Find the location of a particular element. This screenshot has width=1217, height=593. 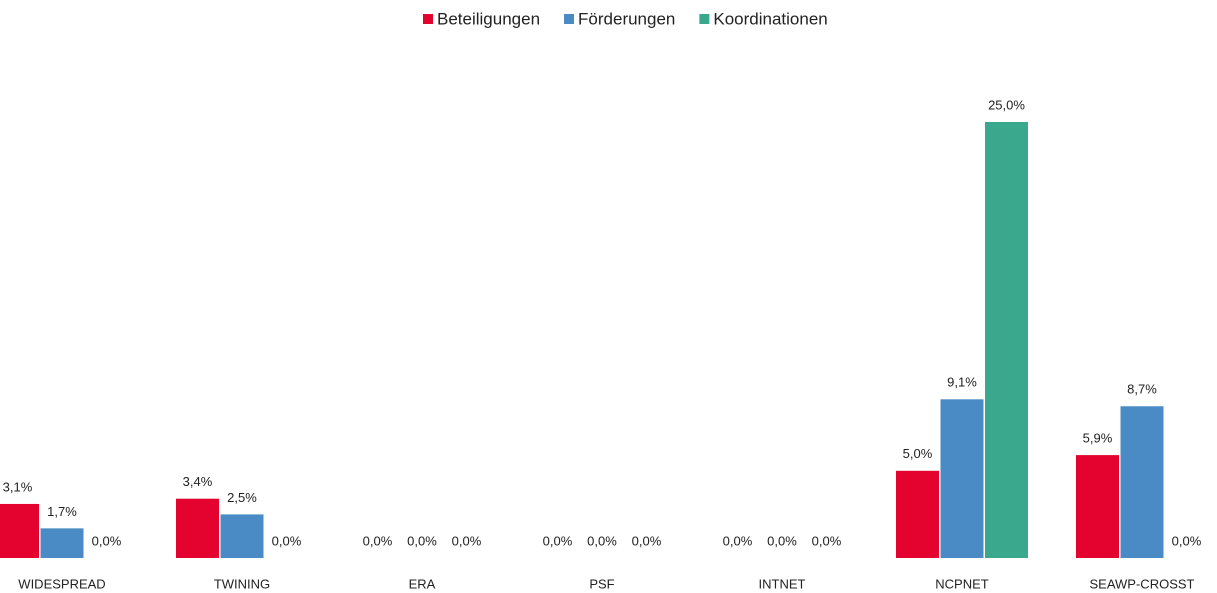

value-label: 25,0% is located at coordinates (1006, 104).